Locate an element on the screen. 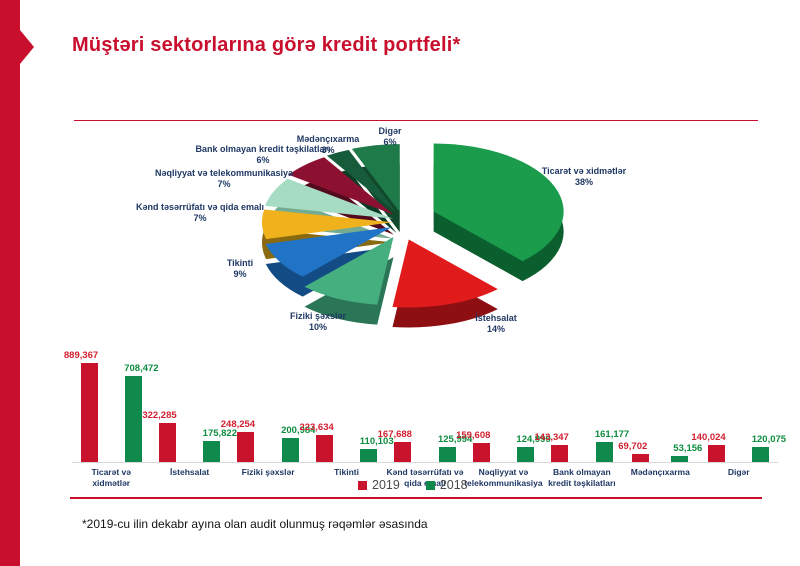  bar-value-2019: 167,688 is located at coordinates (394, 434).